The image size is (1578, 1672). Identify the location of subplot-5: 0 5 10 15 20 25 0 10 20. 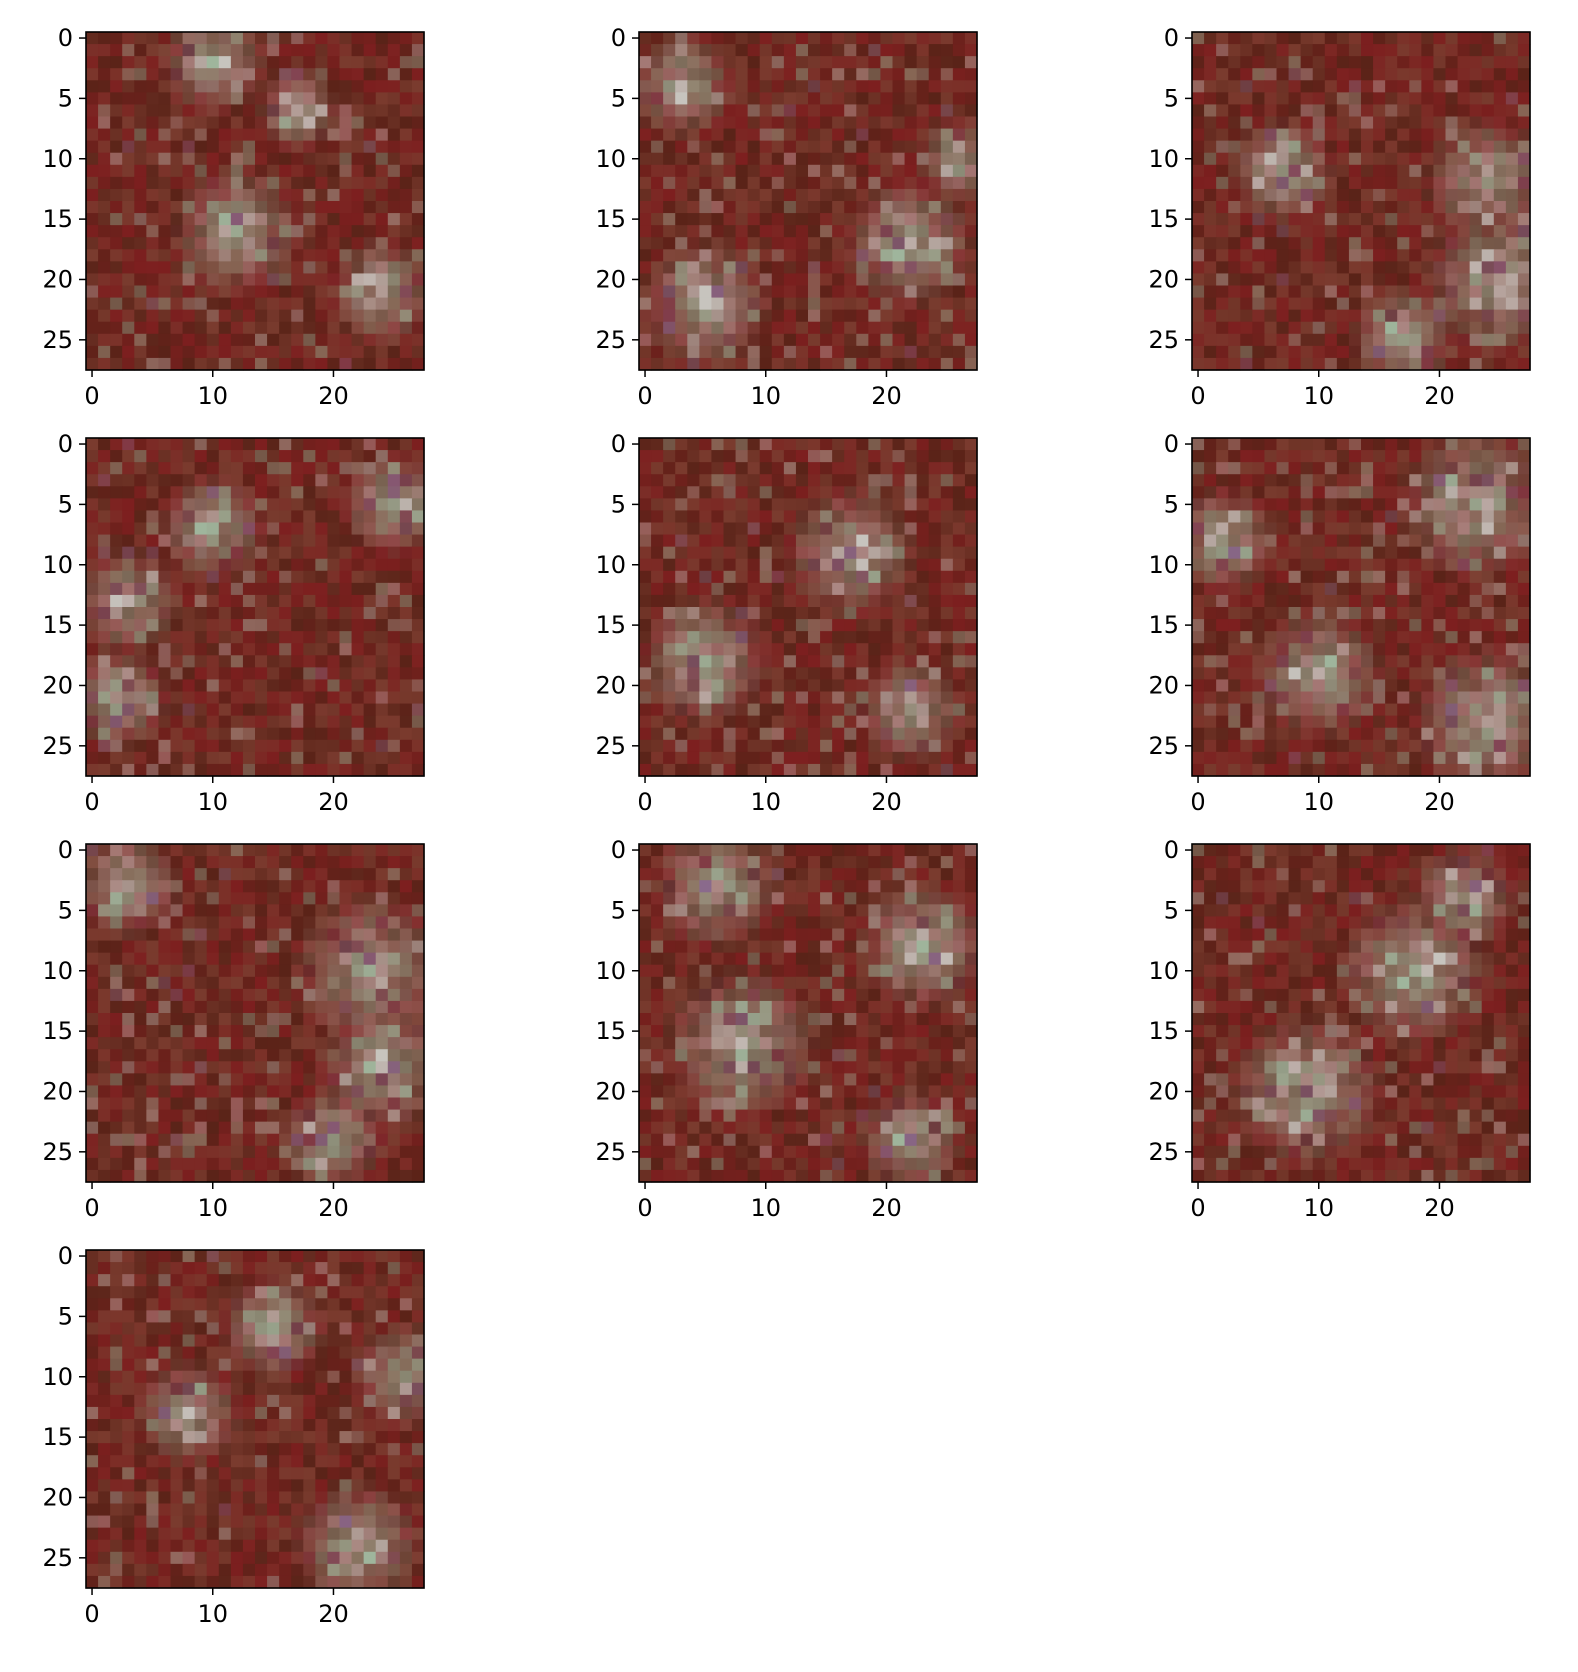
(786, 623).